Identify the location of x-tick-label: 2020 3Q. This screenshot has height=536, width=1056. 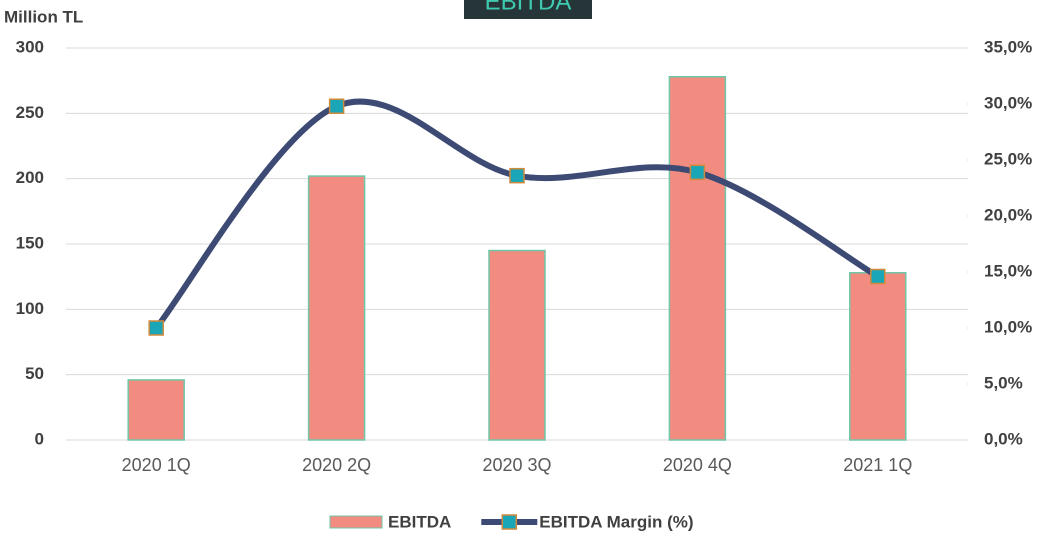
(516, 465).